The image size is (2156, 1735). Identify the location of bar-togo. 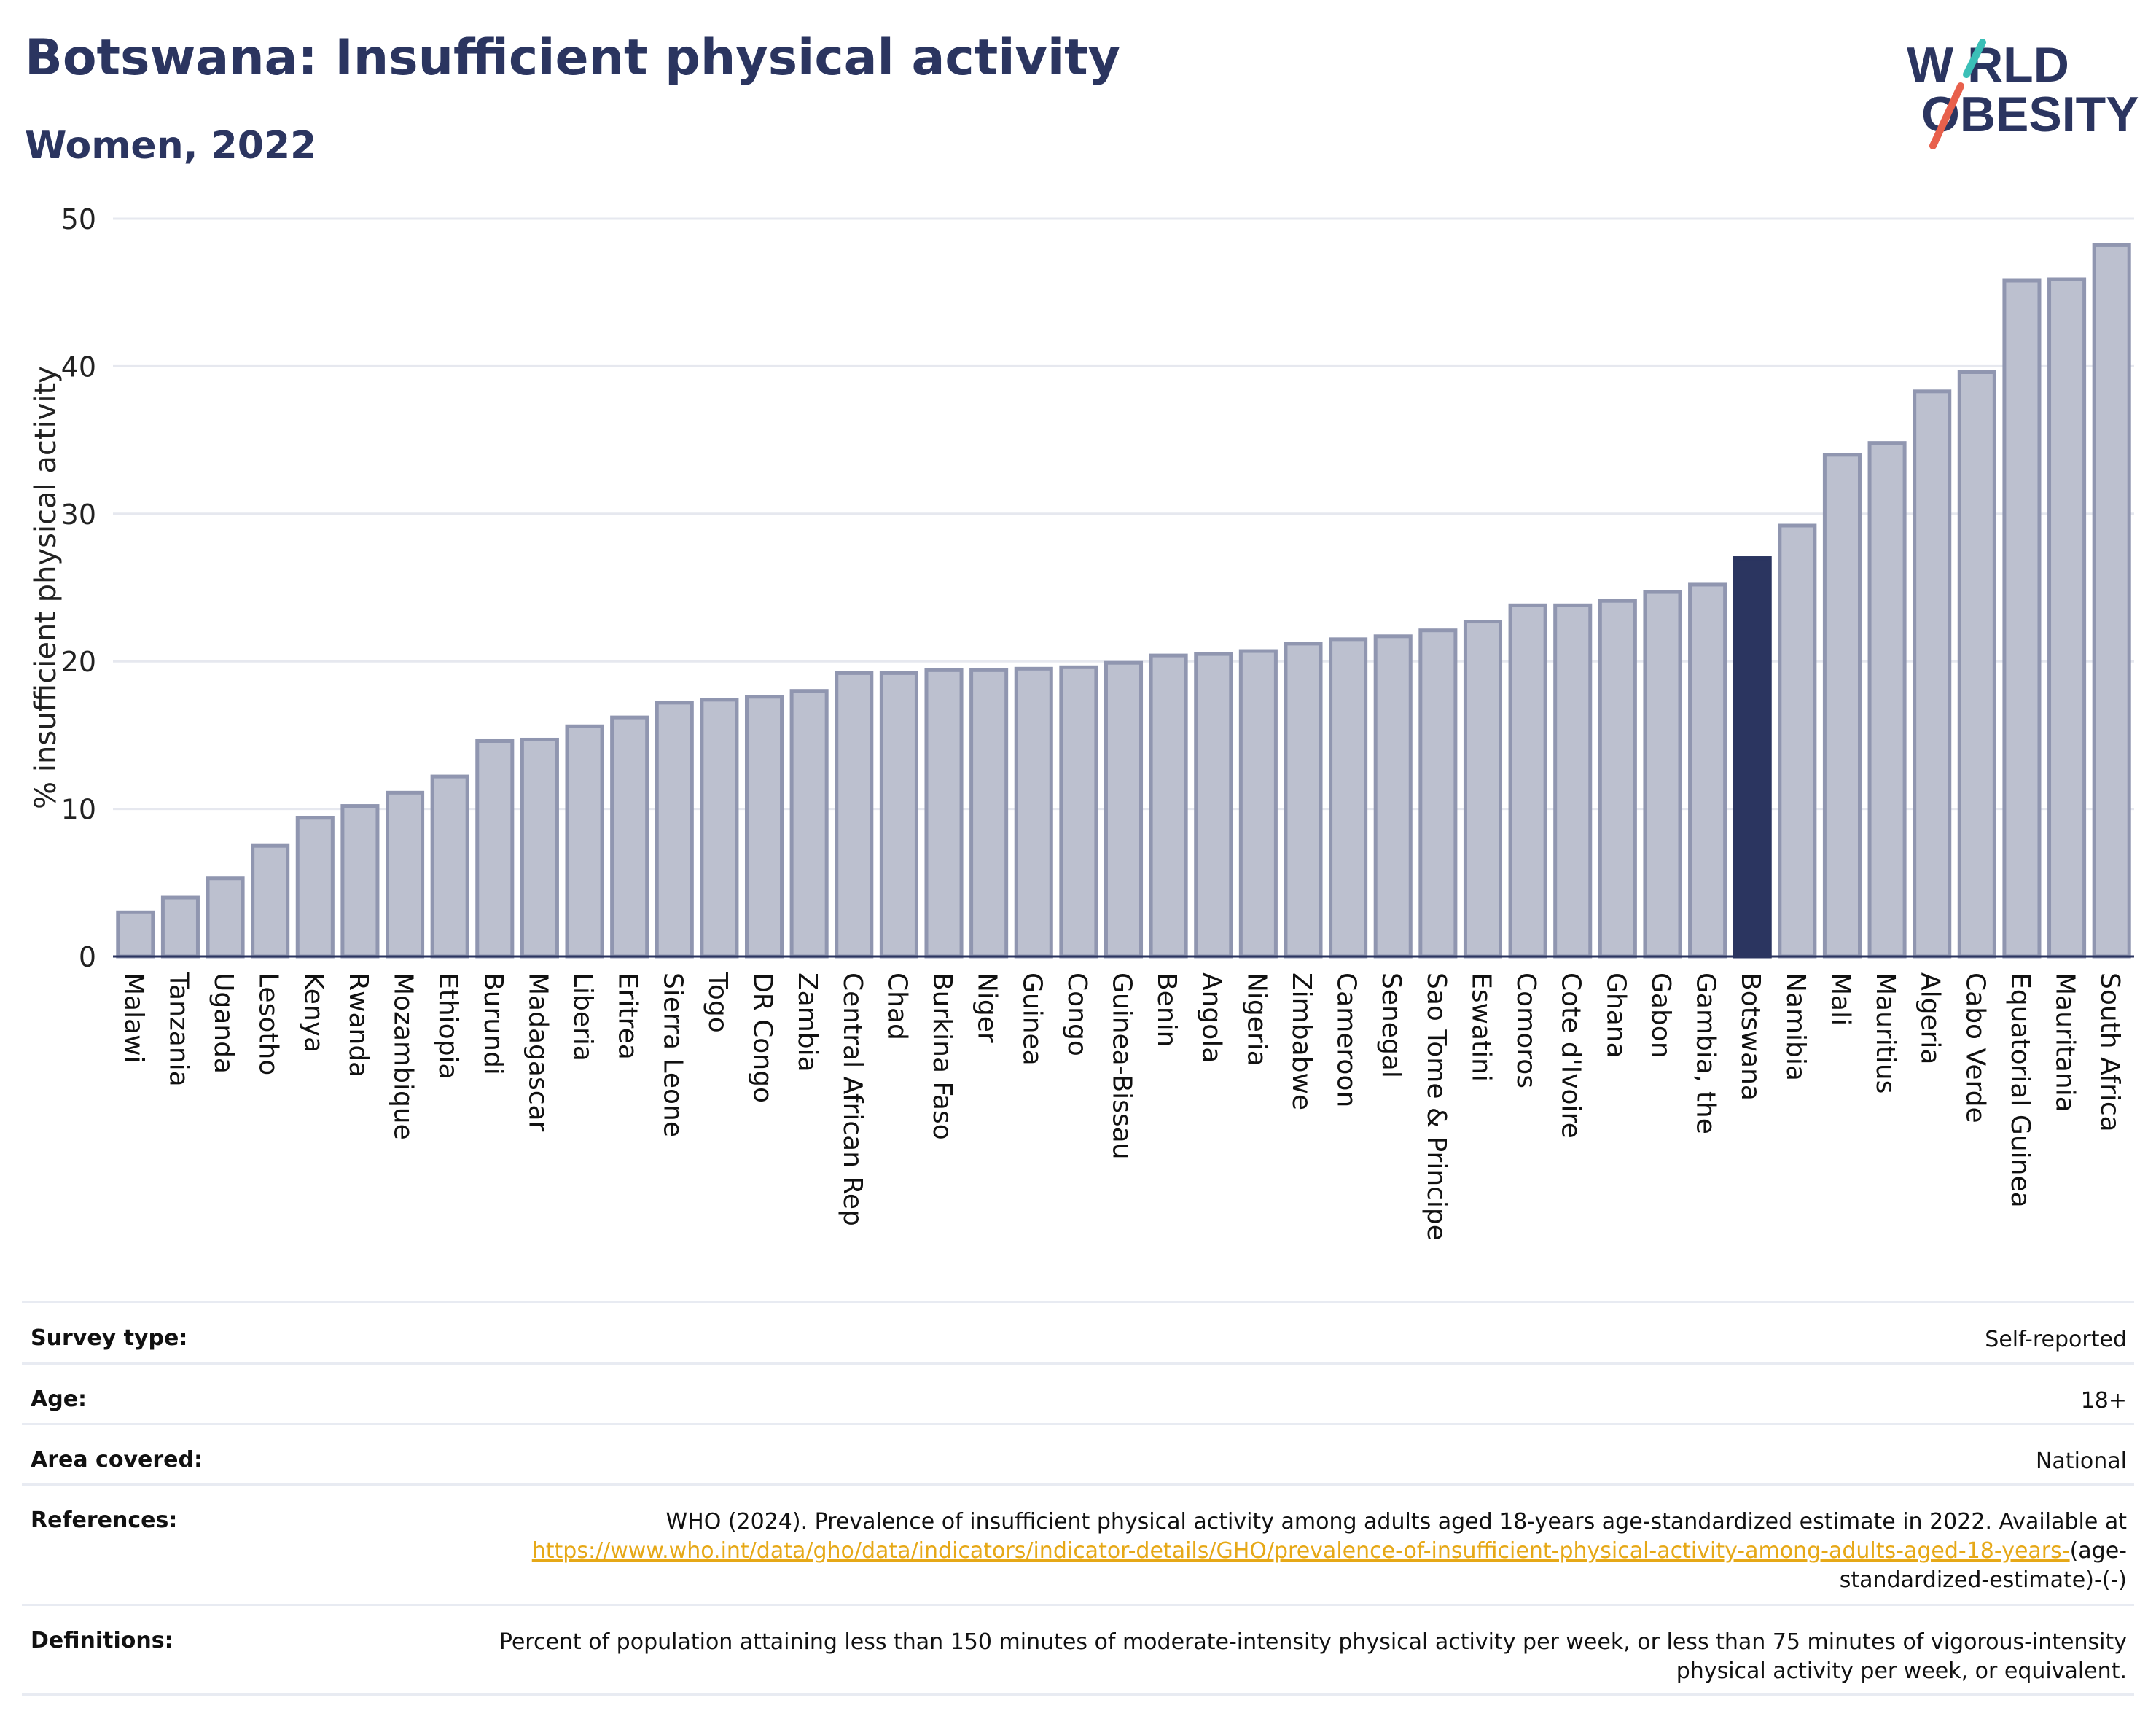
(720, 829).